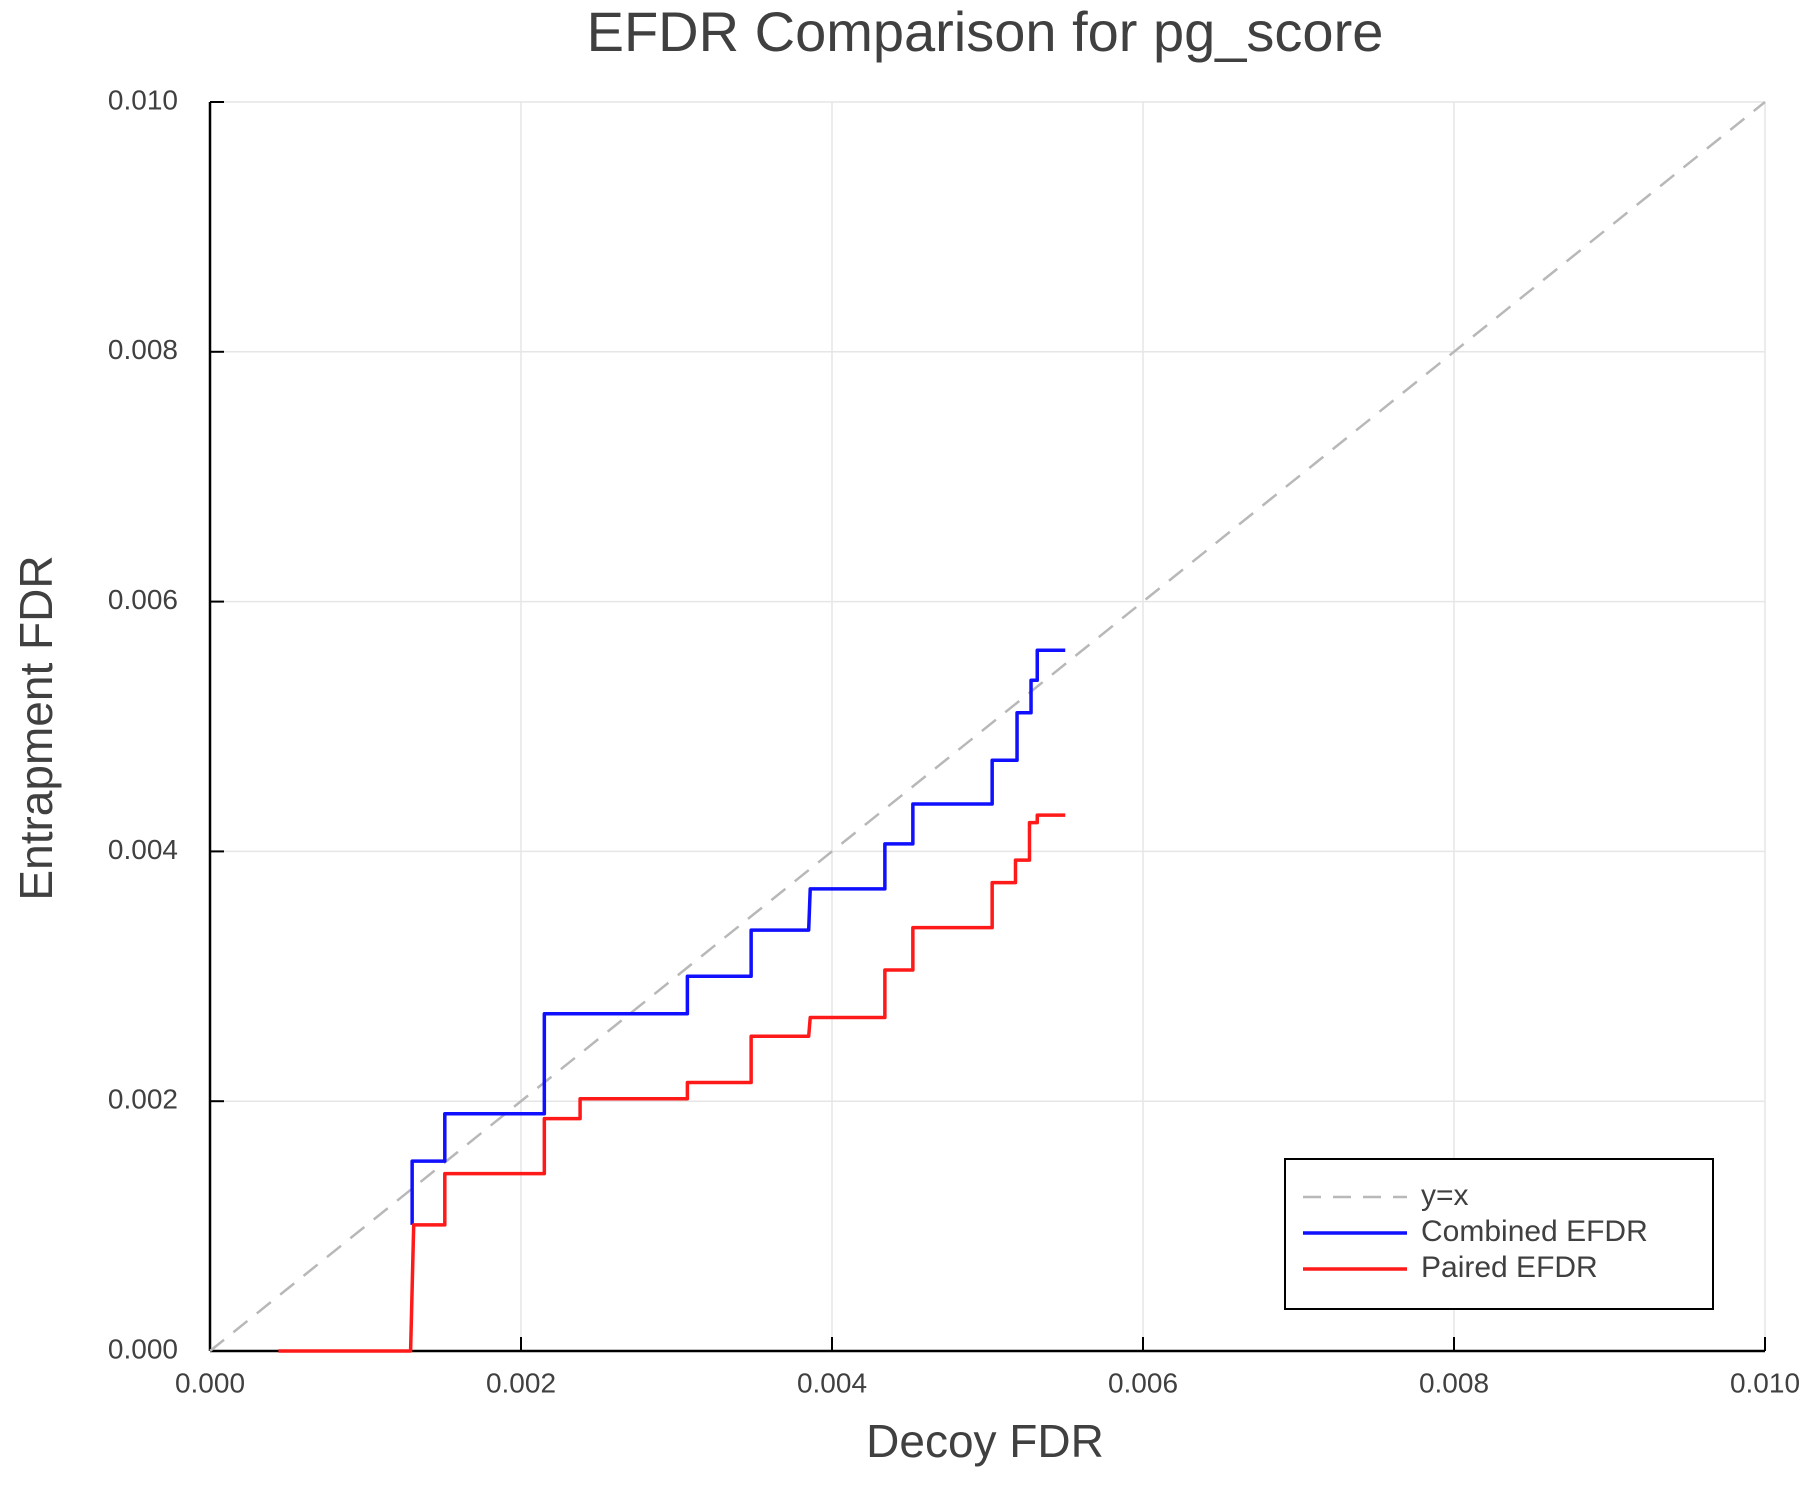 The image size is (1800, 1500). I want to click on y-tick-label: 0.010, so click(143, 99).